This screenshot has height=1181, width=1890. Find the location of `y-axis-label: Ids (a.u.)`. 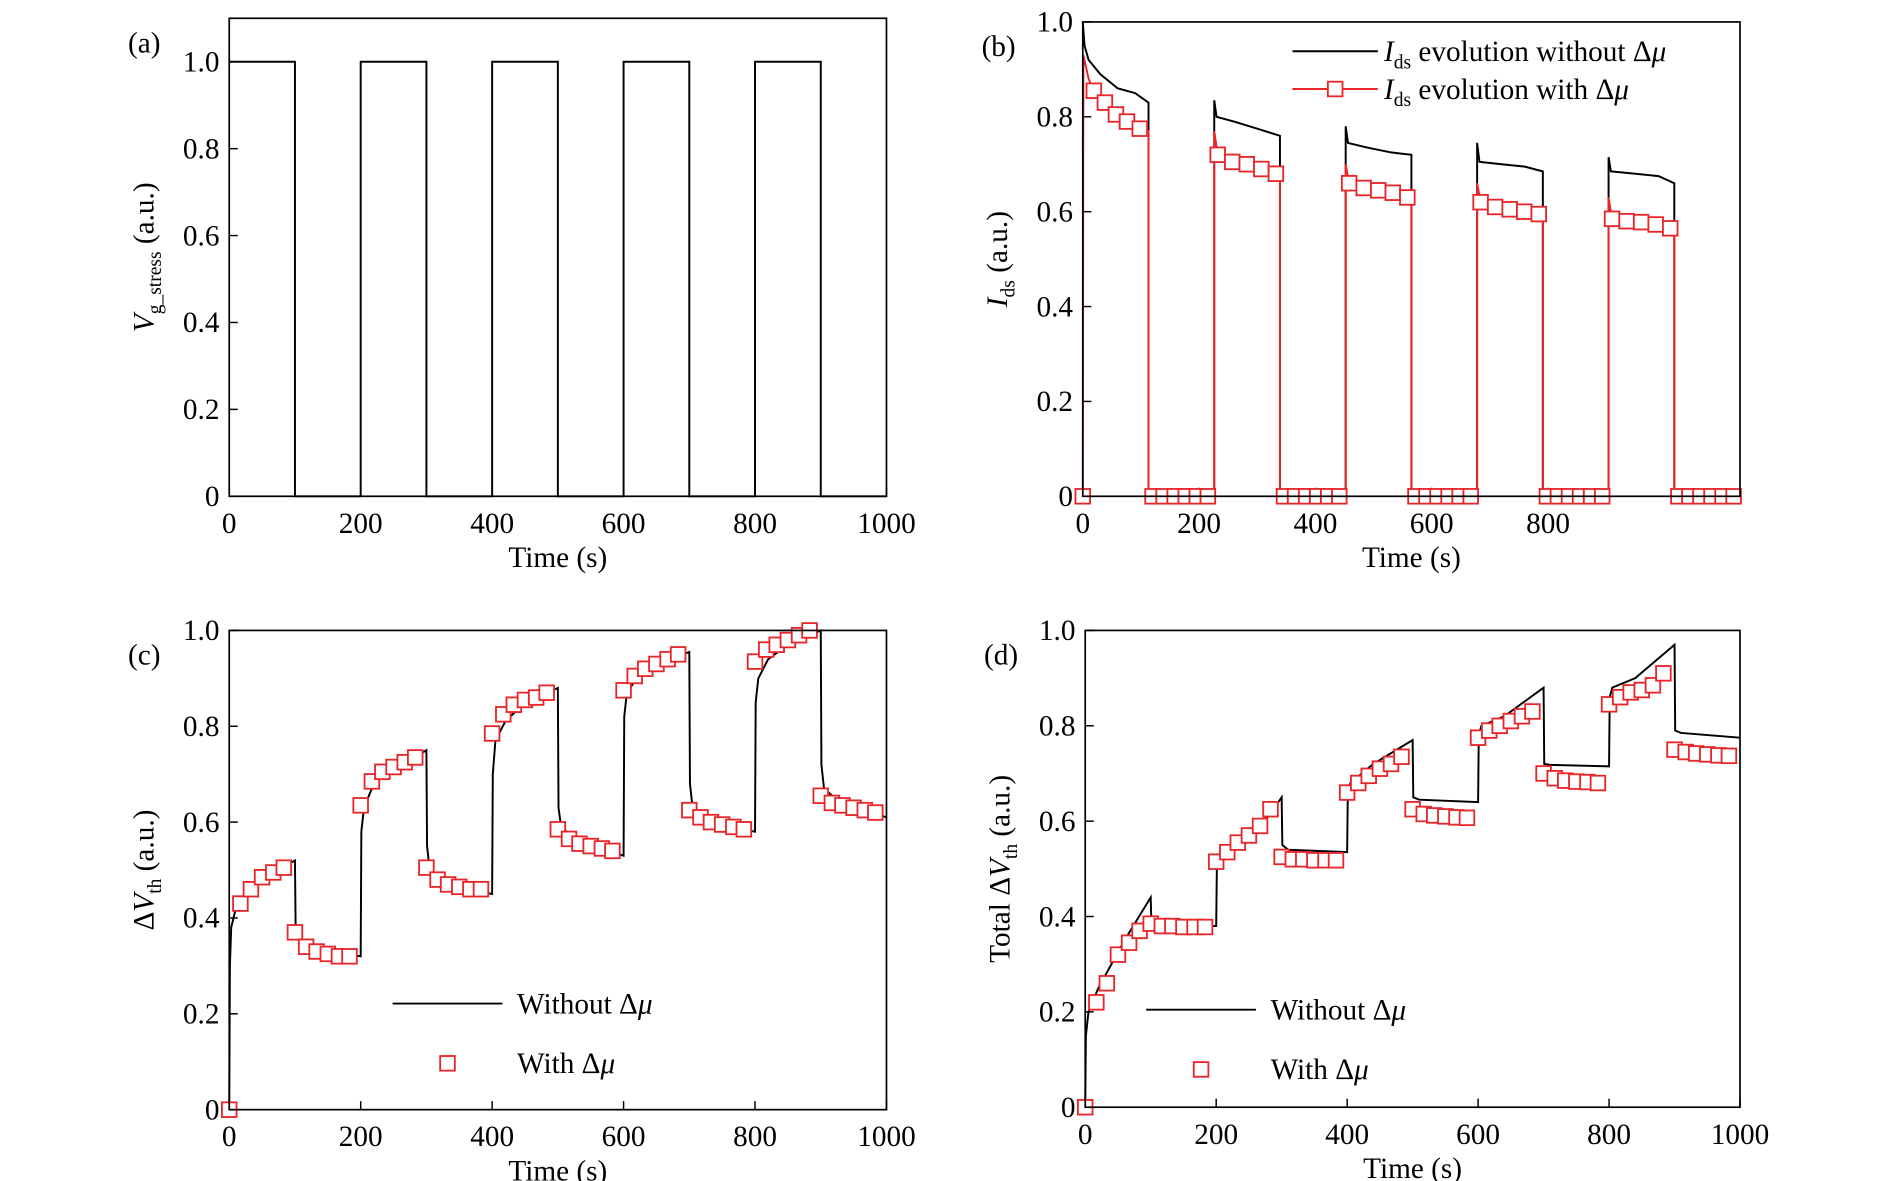

y-axis-label: Ids (a.u.) is located at coordinates (1000, 259).